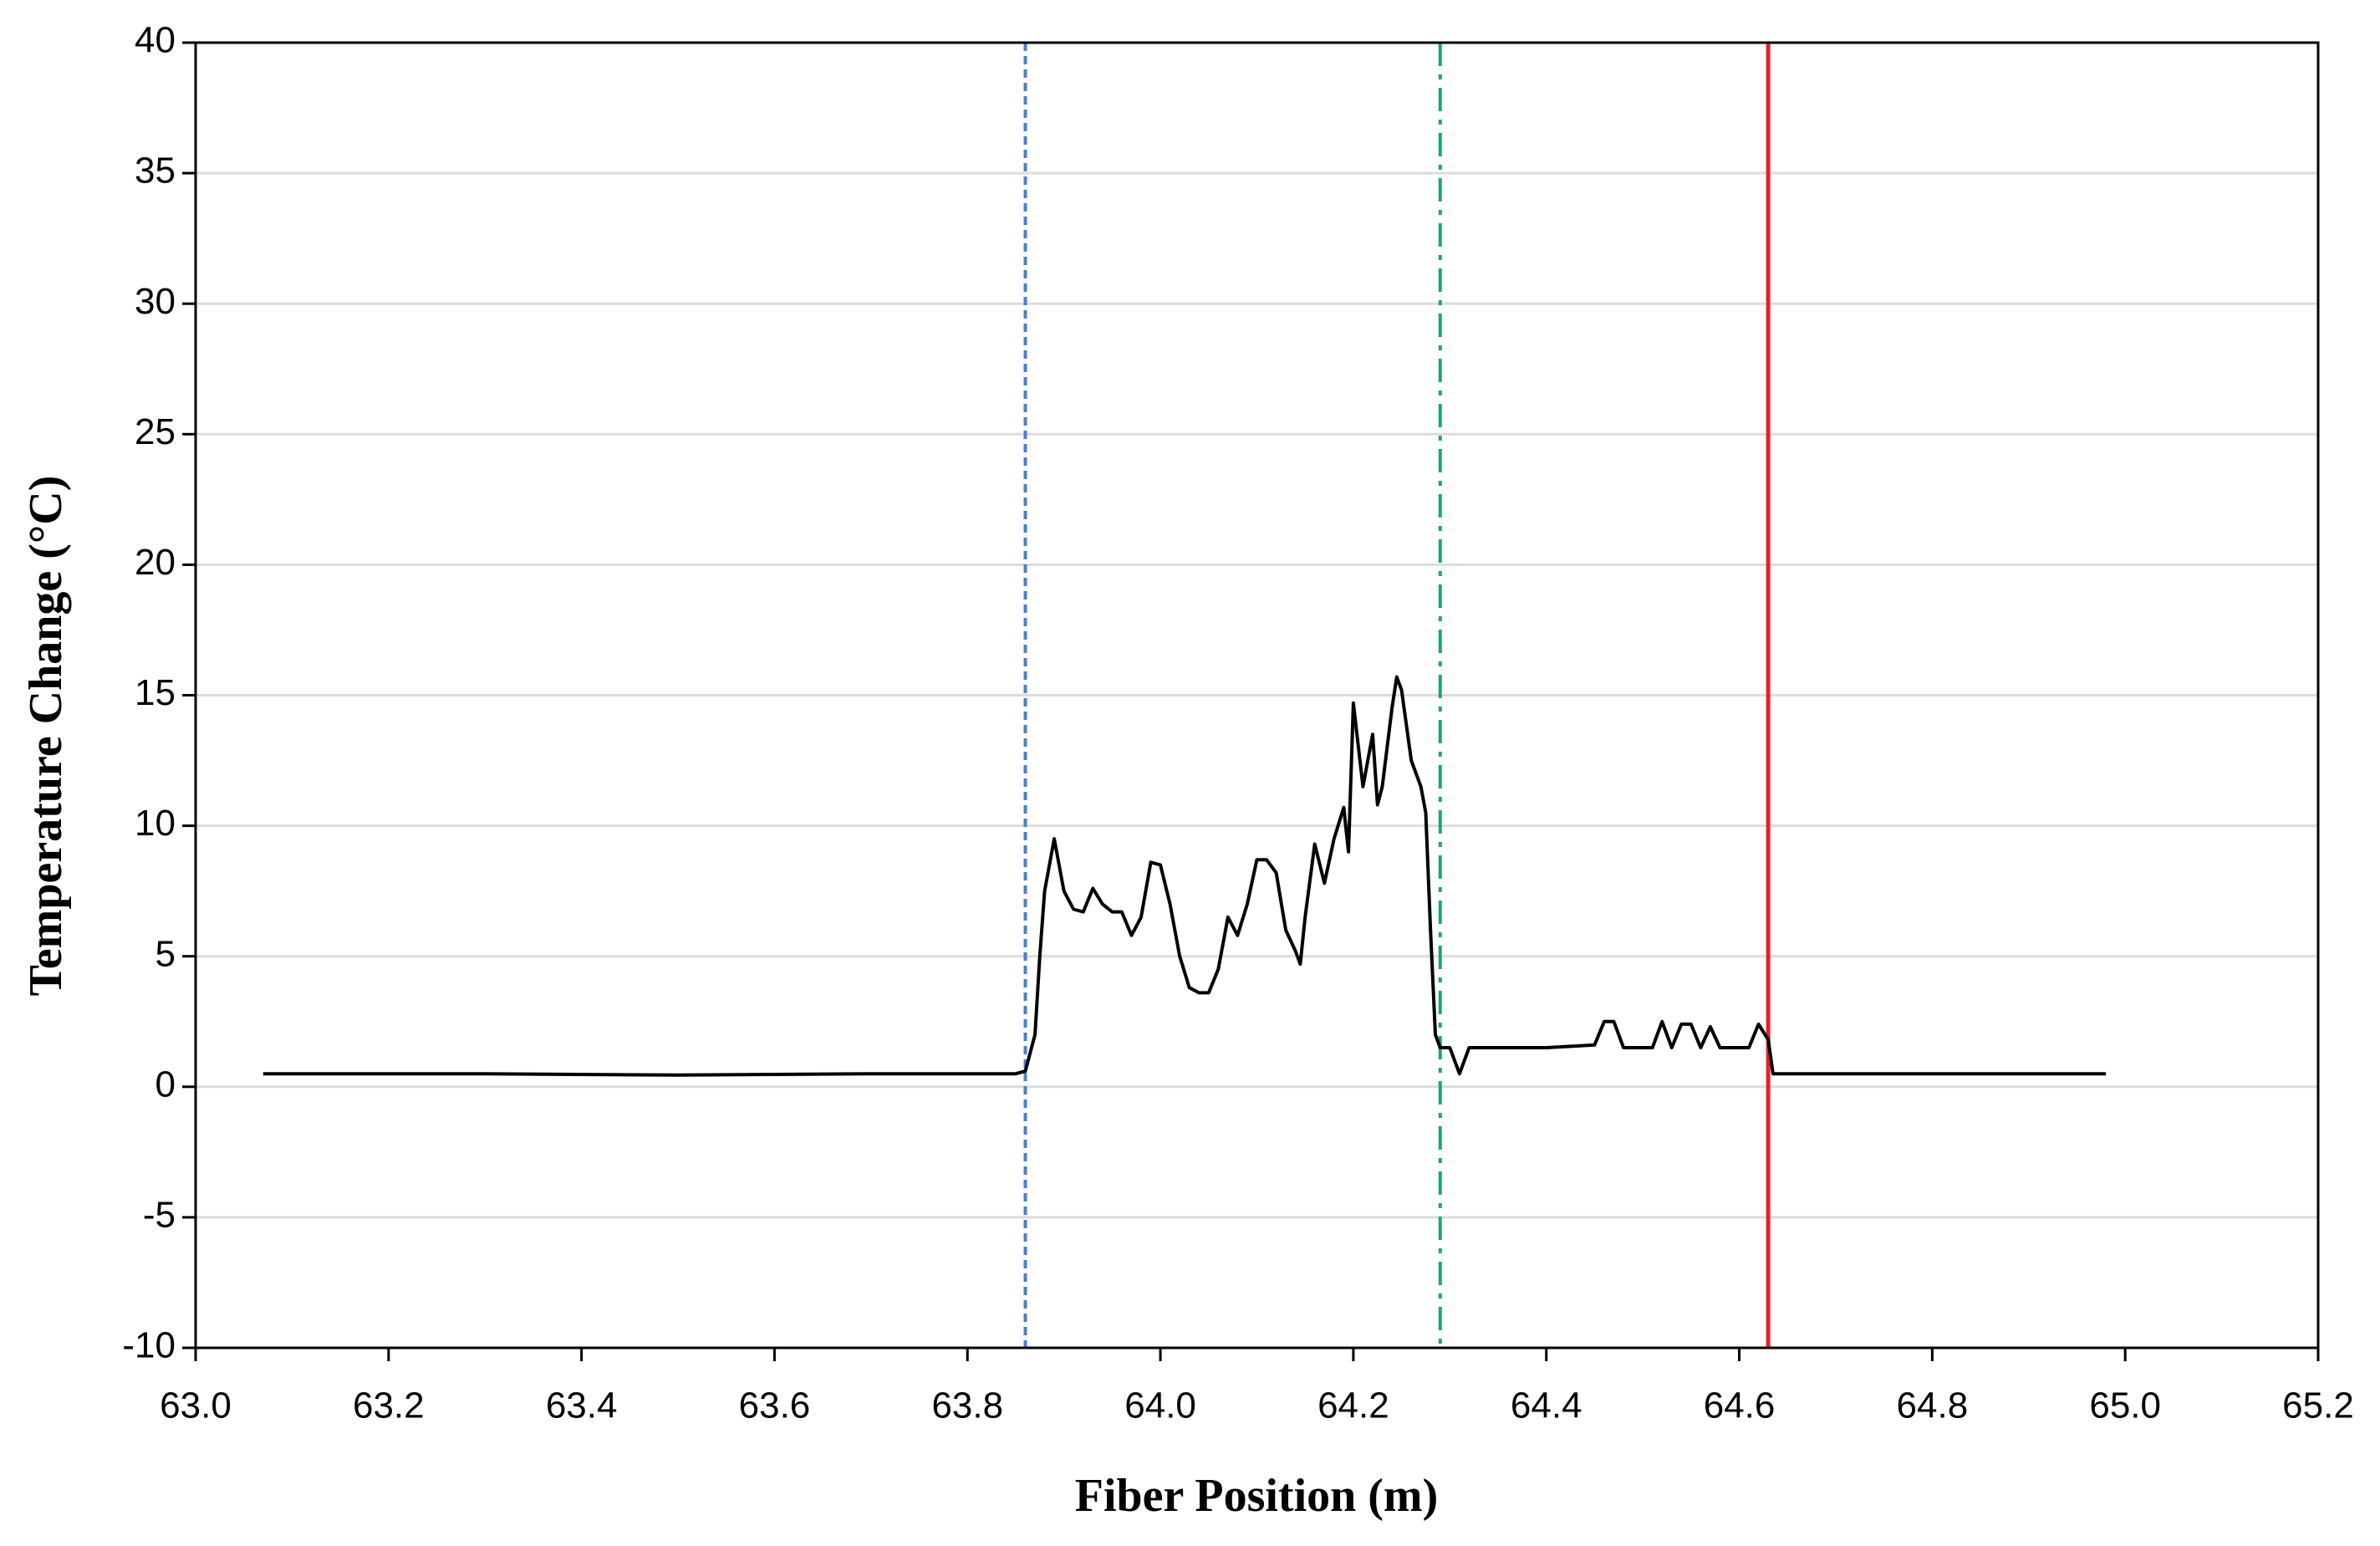 Image resolution: width=2380 pixels, height=1546 pixels. Describe the element at coordinates (159, 1215) in the screenshot. I see `y-tick-label: -5` at that location.